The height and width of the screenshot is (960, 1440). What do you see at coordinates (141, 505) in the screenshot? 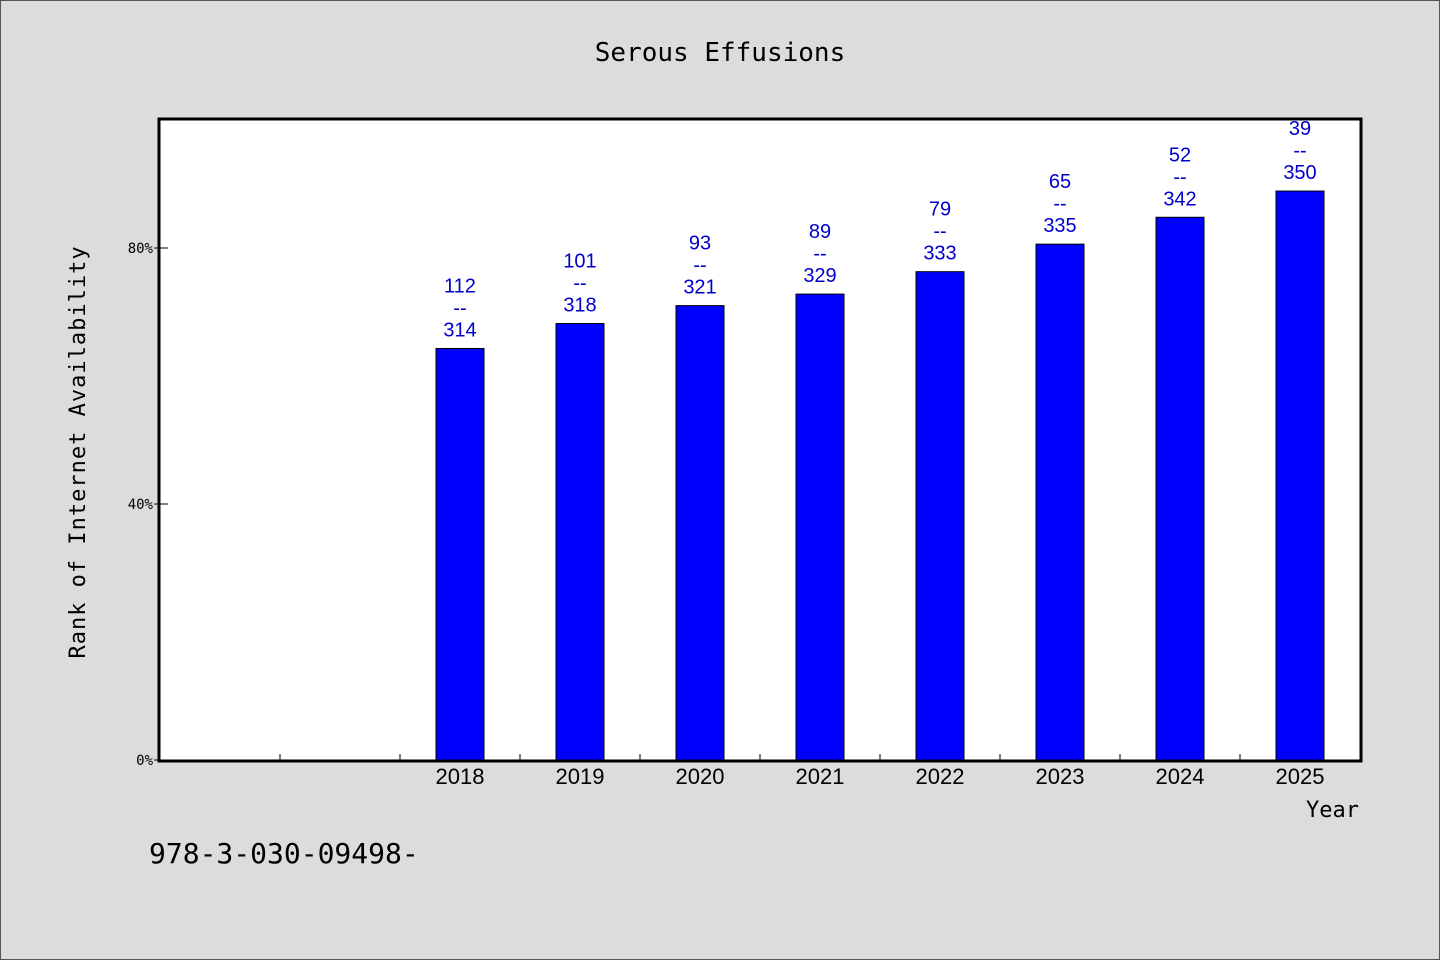
I see `y-tick-label: 40%` at bounding box center [141, 505].